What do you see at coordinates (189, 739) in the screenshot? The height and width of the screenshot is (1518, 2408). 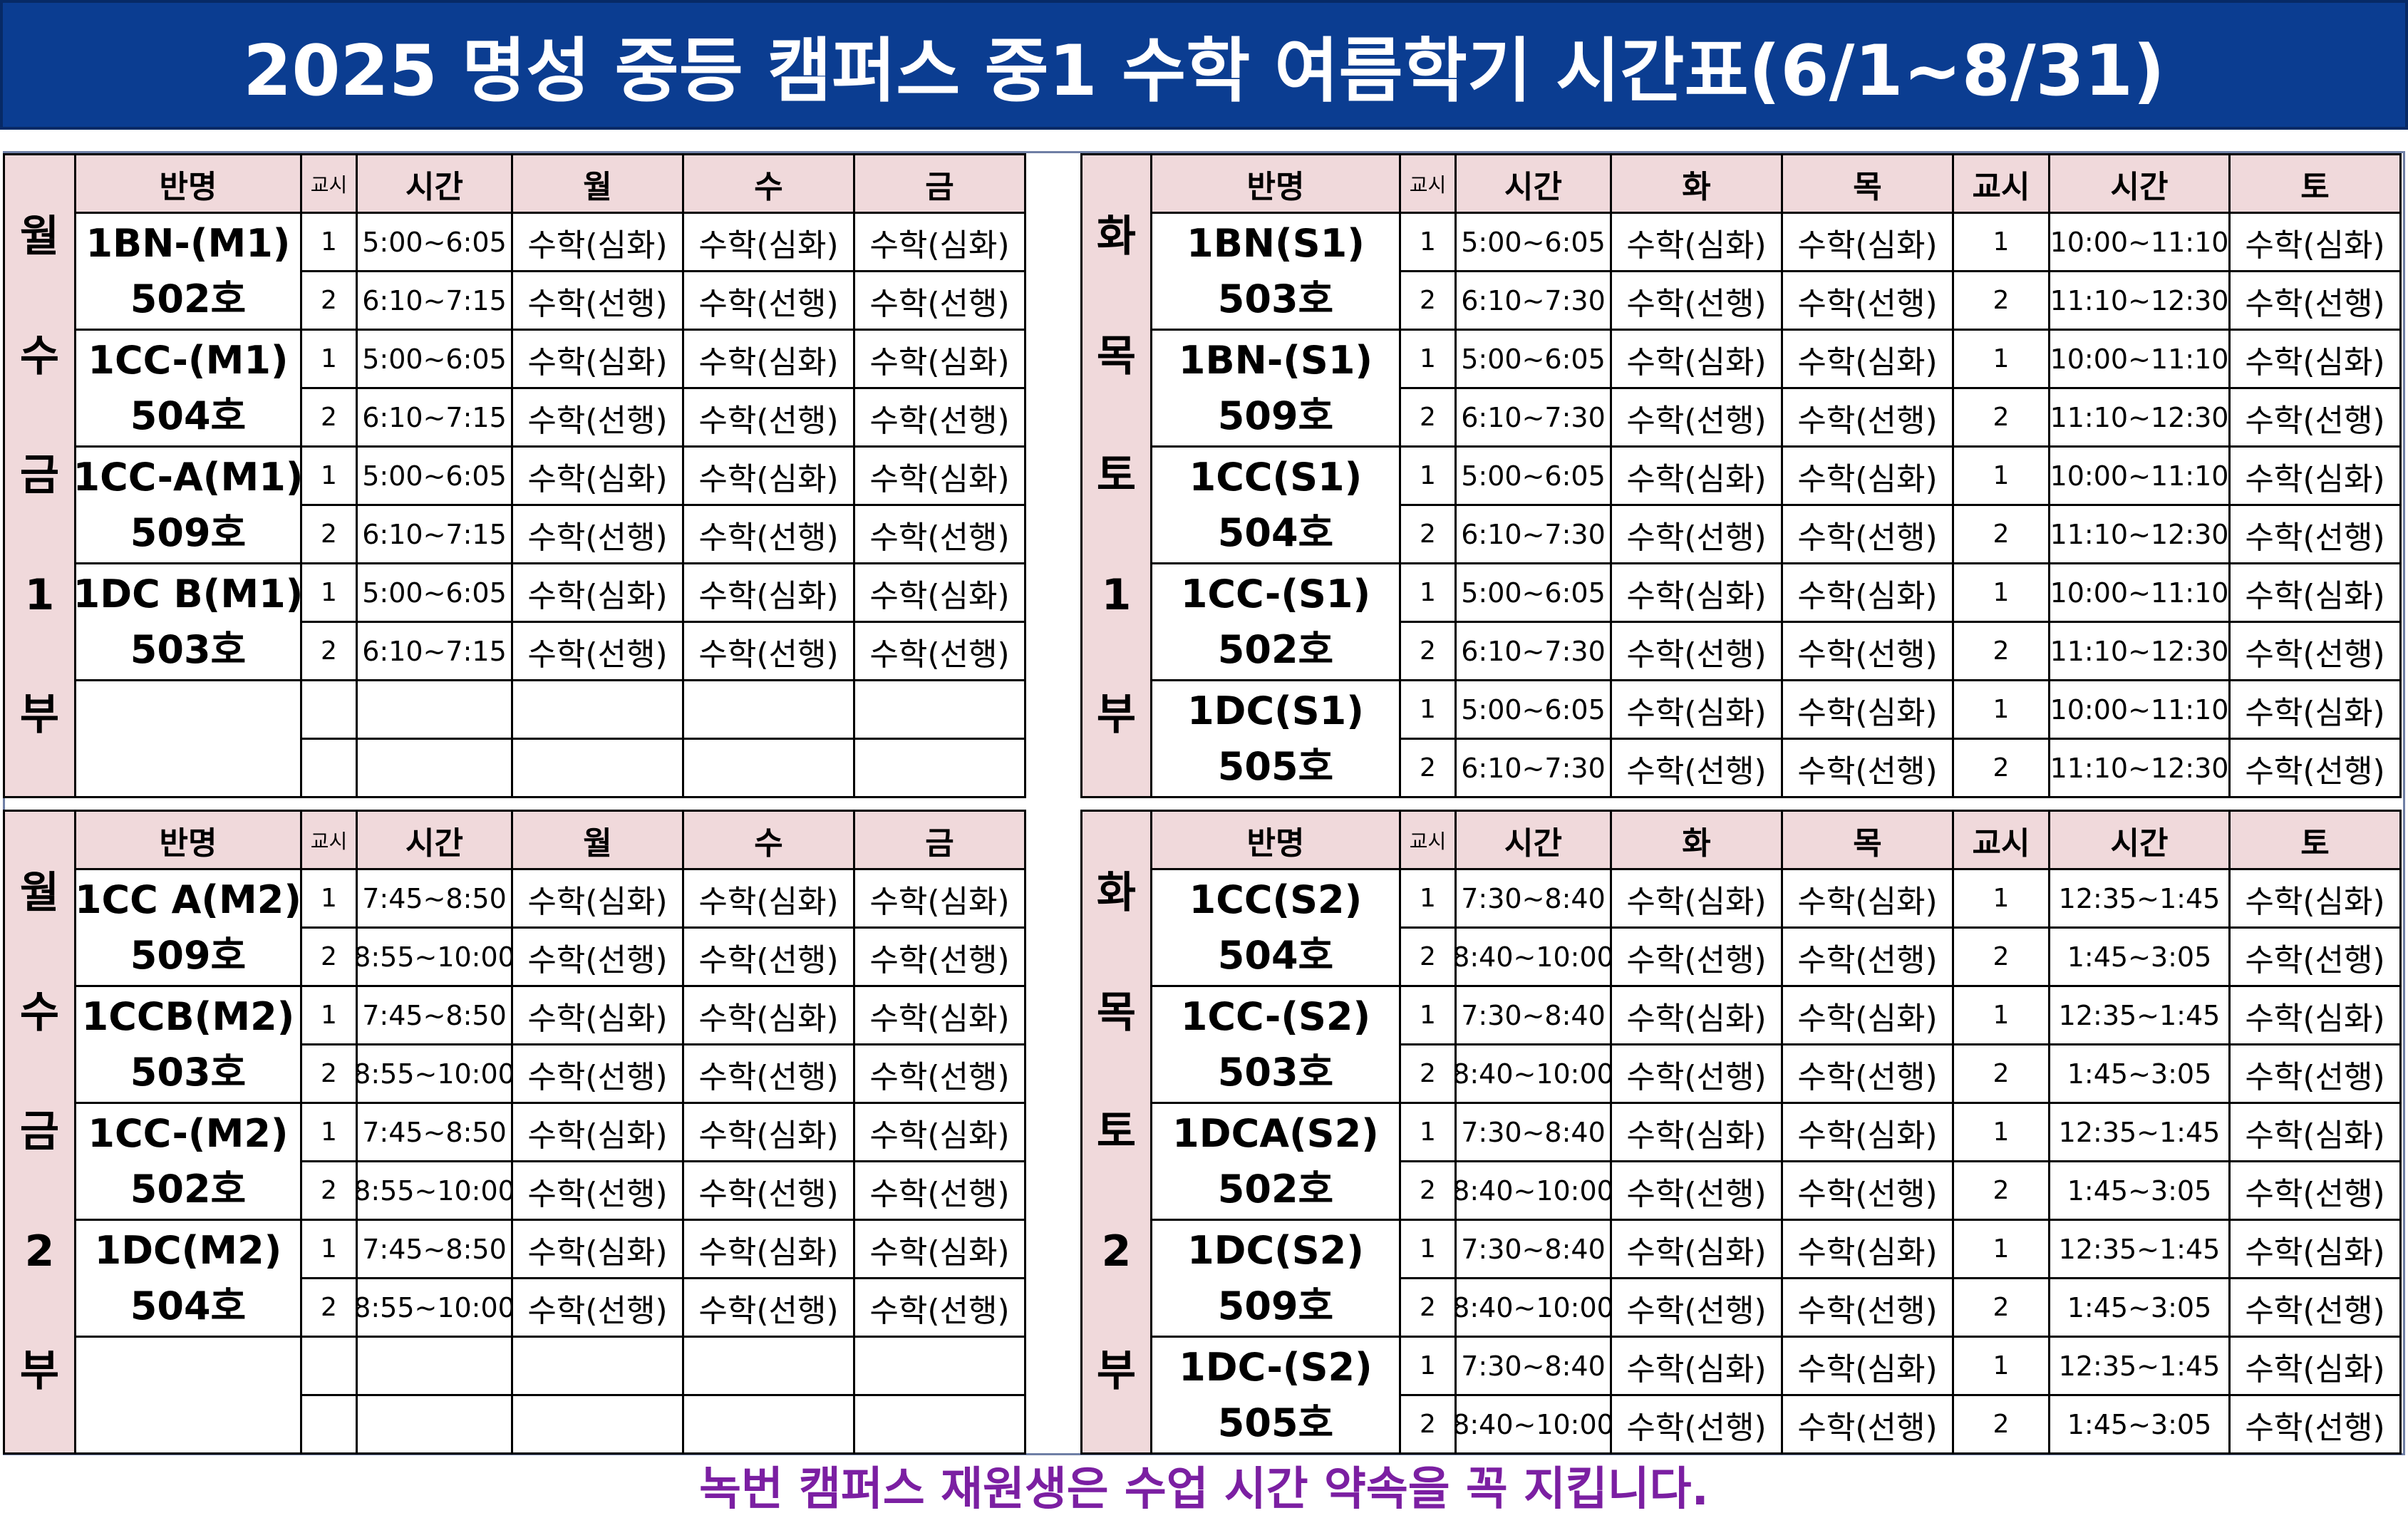 I see `empty-class-cell` at bounding box center [189, 739].